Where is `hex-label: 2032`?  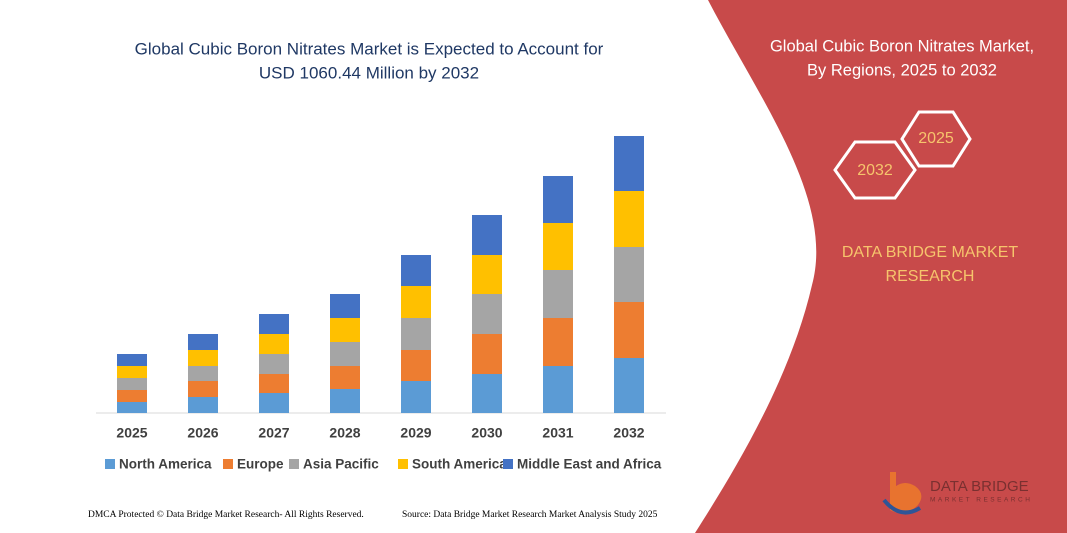 hex-label: 2032 is located at coordinates (875, 170).